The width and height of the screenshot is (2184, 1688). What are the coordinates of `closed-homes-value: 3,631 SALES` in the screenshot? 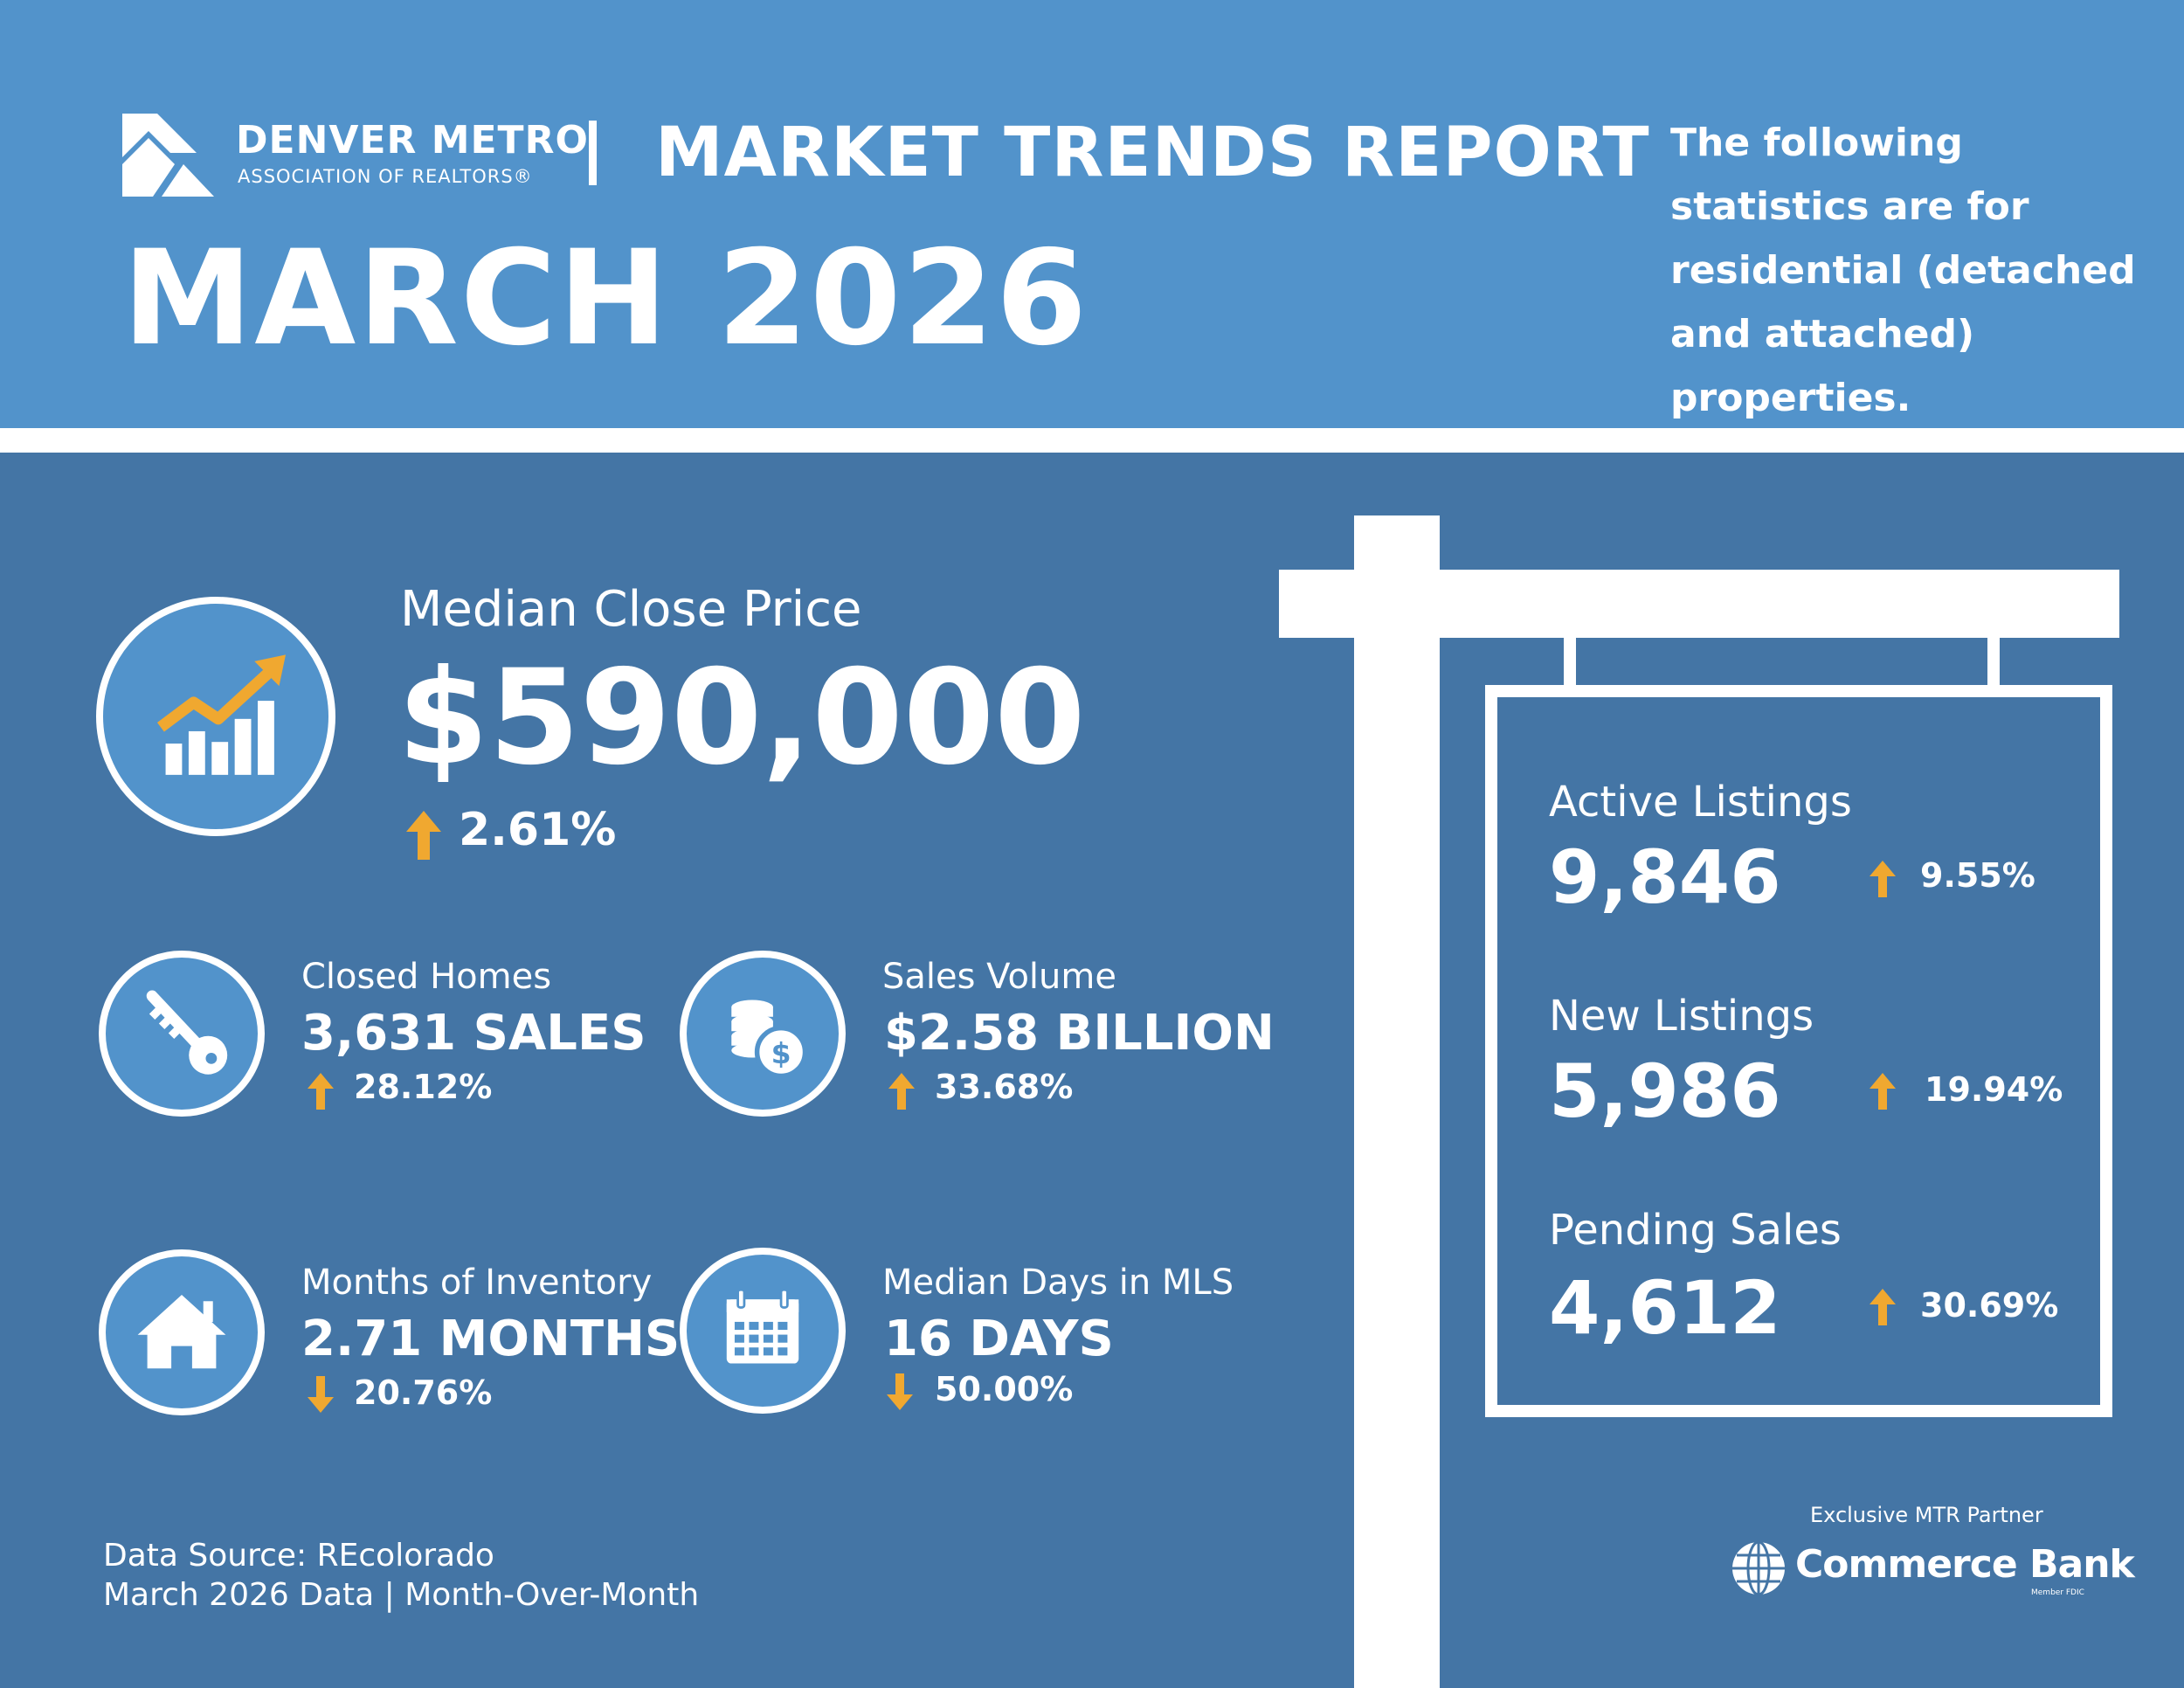 It's located at (473, 1033).